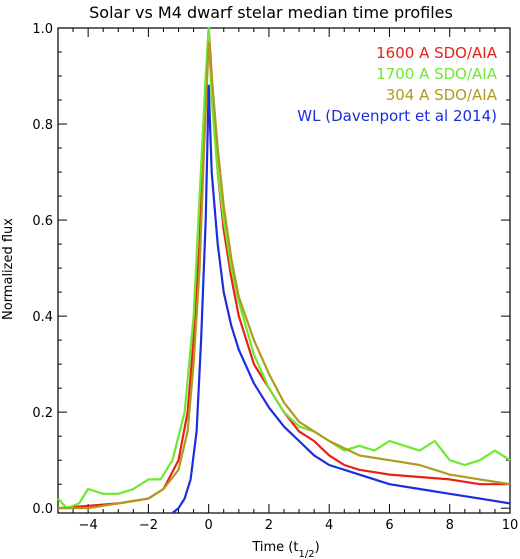 This screenshot has height=559, width=520. What do you see at coordinates (450, 525) in the screenshot?
I see `x-tick-label: 8` at bounding box center [450, 525].